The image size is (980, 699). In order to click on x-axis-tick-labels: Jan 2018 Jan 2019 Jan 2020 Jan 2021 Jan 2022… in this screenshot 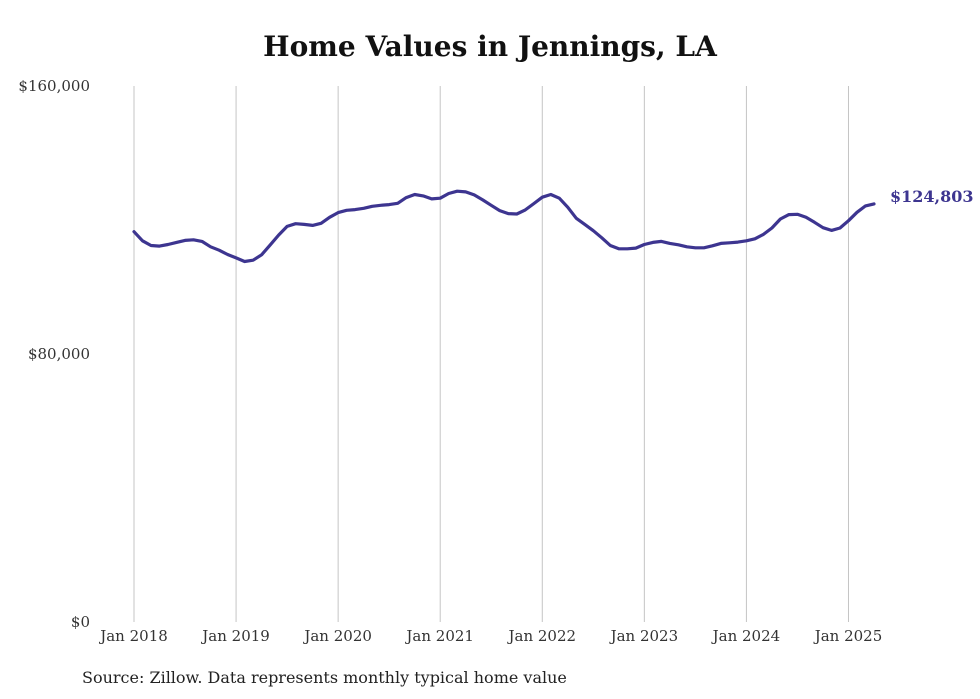, I will do `click(490, 636)`.